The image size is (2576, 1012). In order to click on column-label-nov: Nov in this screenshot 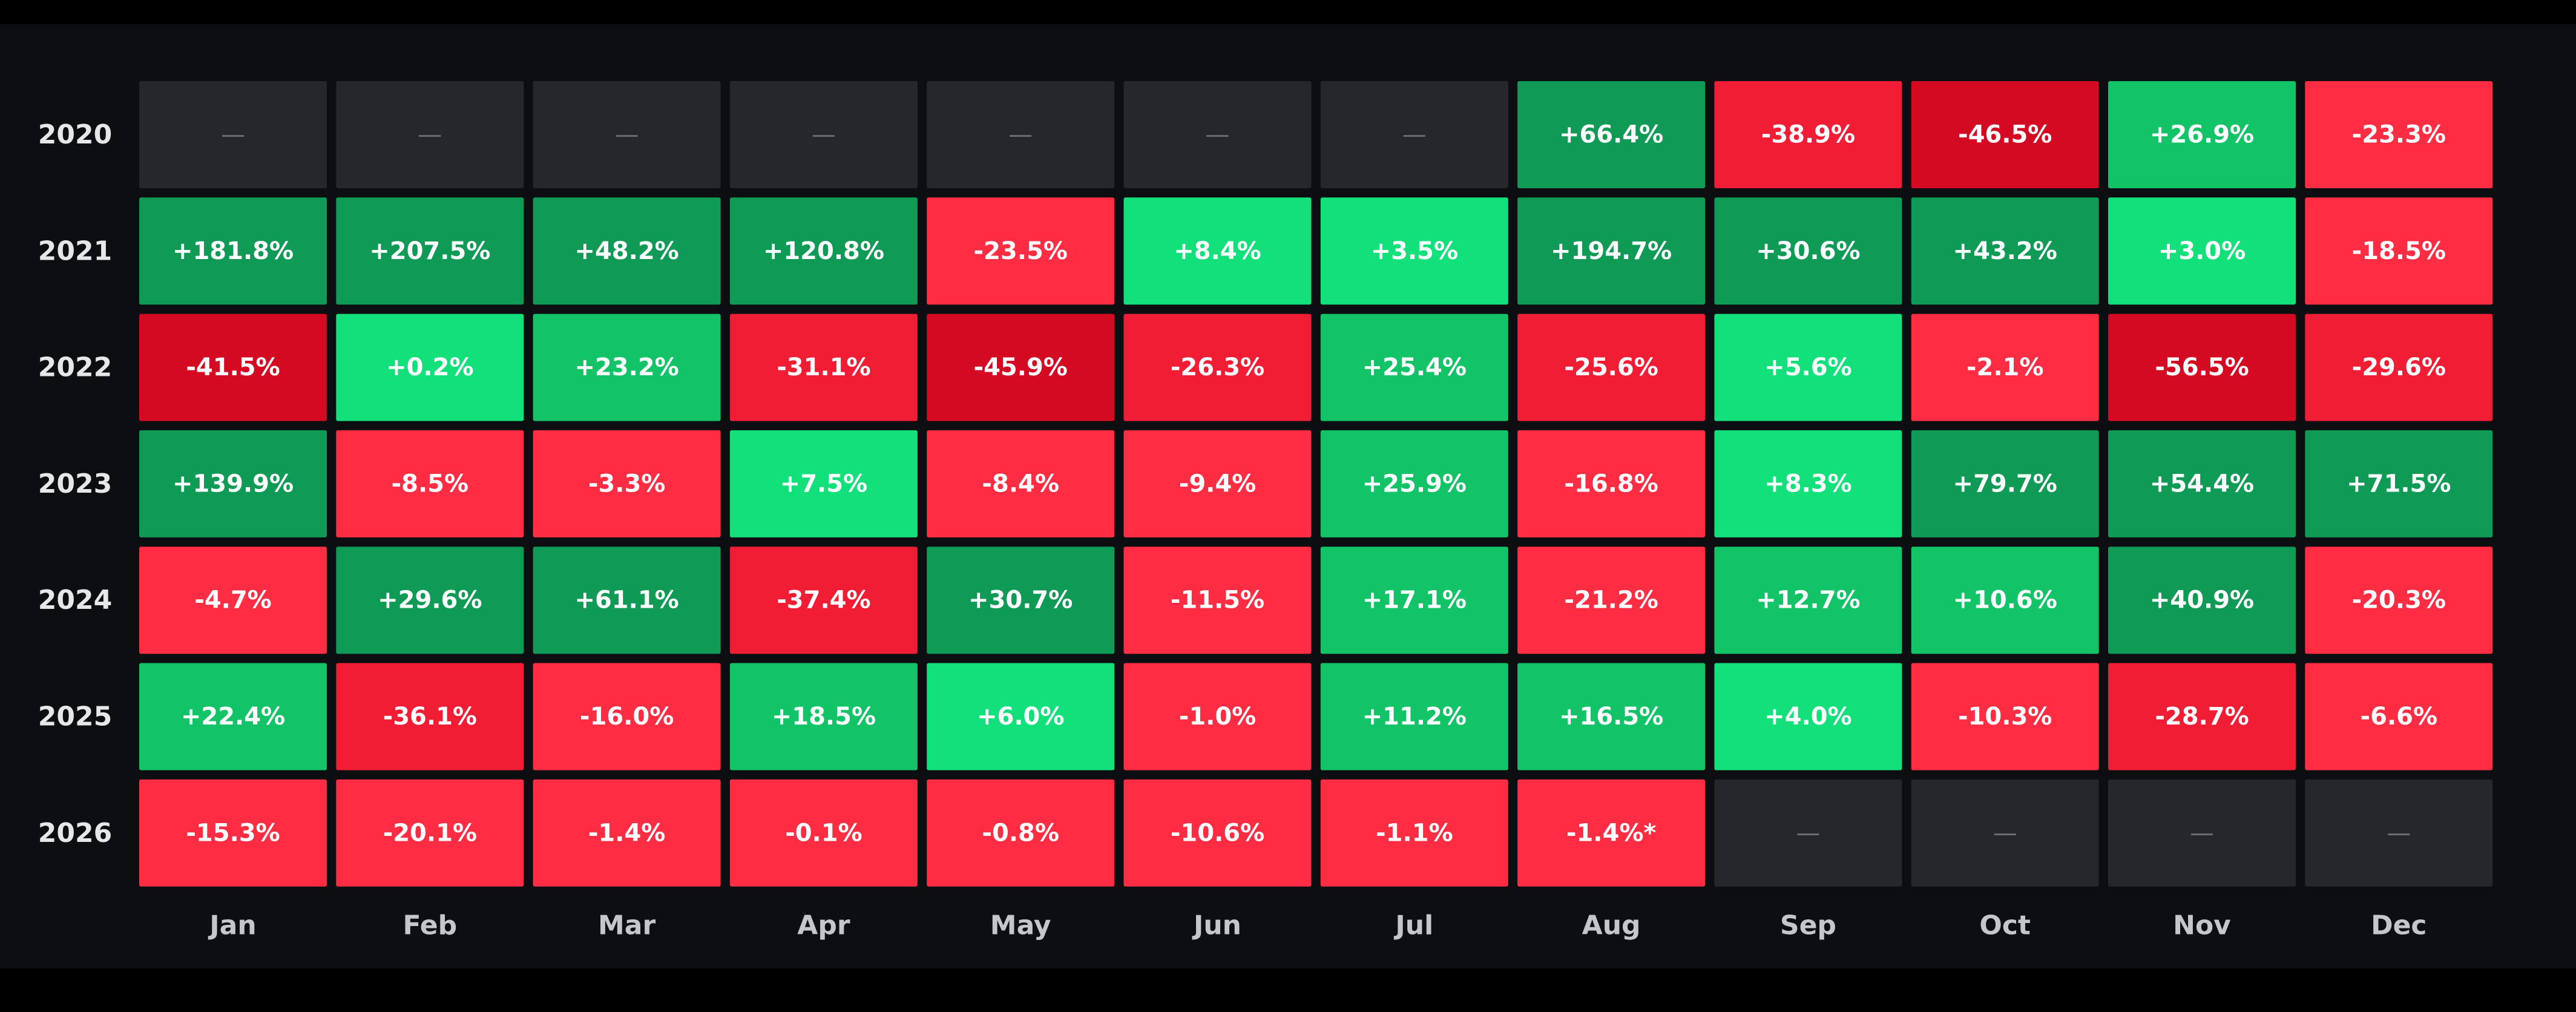, I will do `click(2202, 926)`.